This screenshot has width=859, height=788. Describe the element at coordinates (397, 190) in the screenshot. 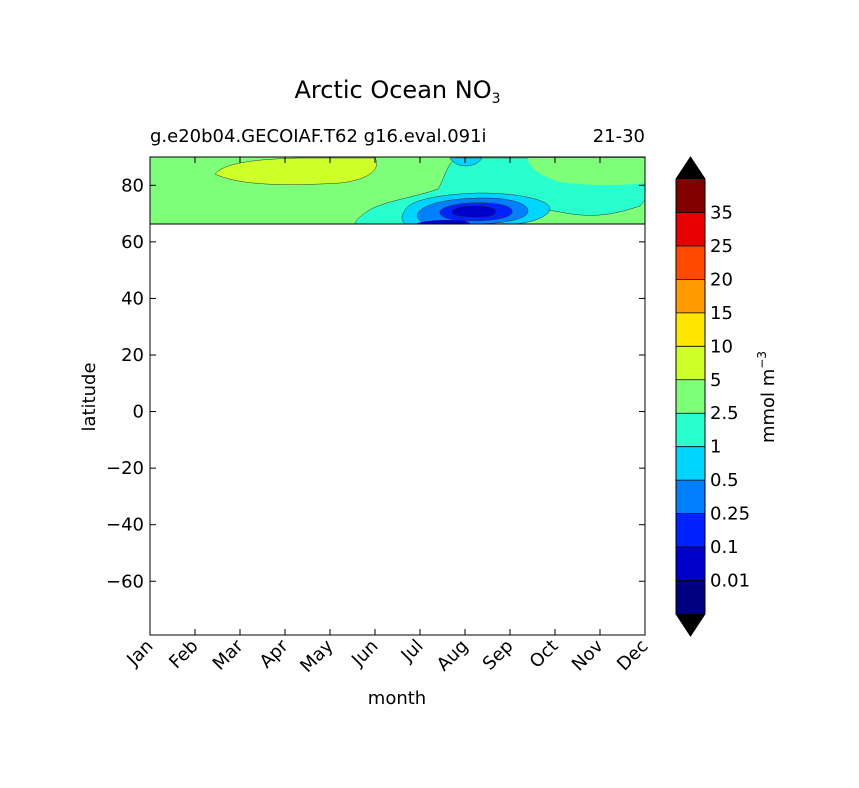

I see `contour-field` at that location.